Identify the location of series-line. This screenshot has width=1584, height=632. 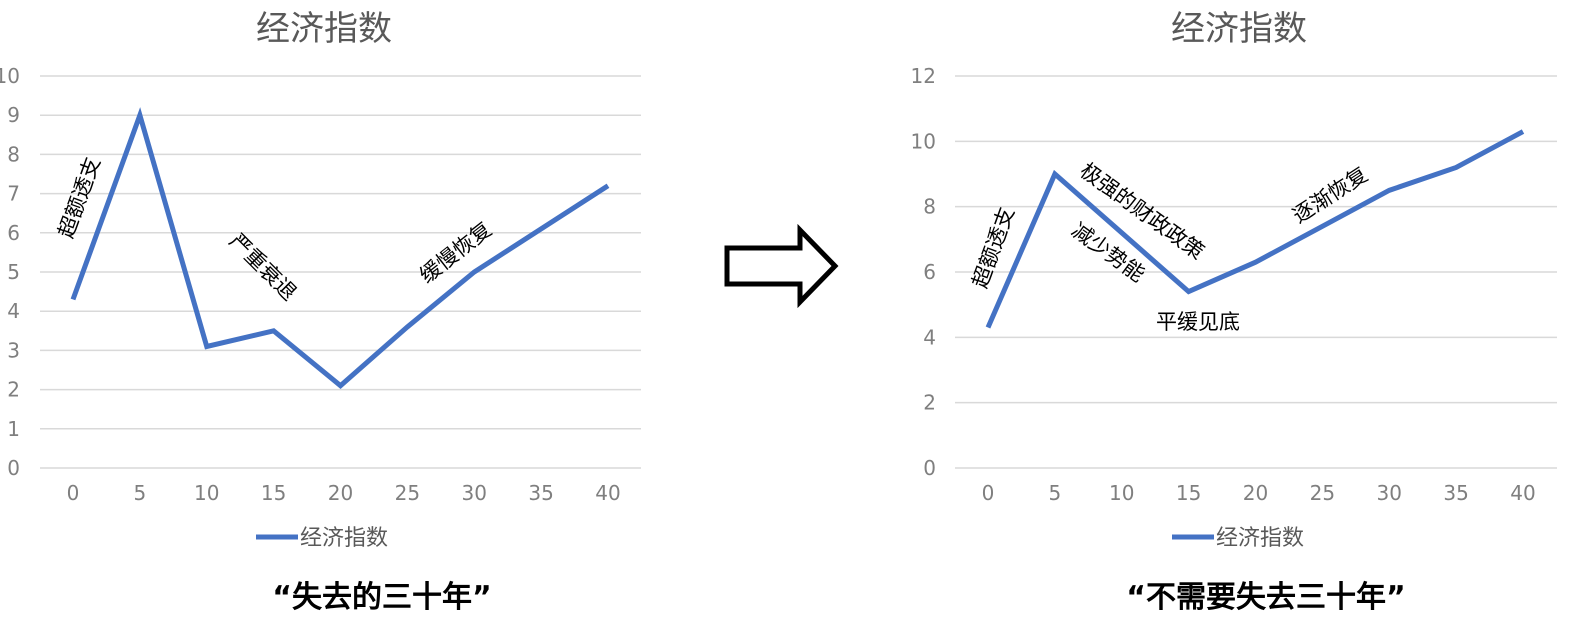
(1255, 229).